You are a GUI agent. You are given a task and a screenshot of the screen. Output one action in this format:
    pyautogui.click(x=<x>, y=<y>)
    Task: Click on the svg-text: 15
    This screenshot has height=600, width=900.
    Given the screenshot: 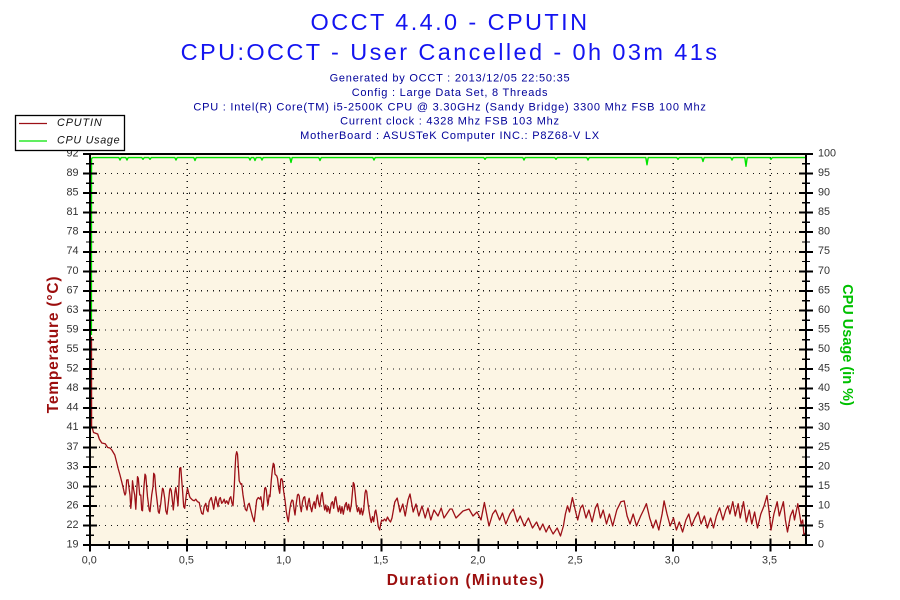 What is the action you would take?
    pyautogui.click(x=824, y=486)
    